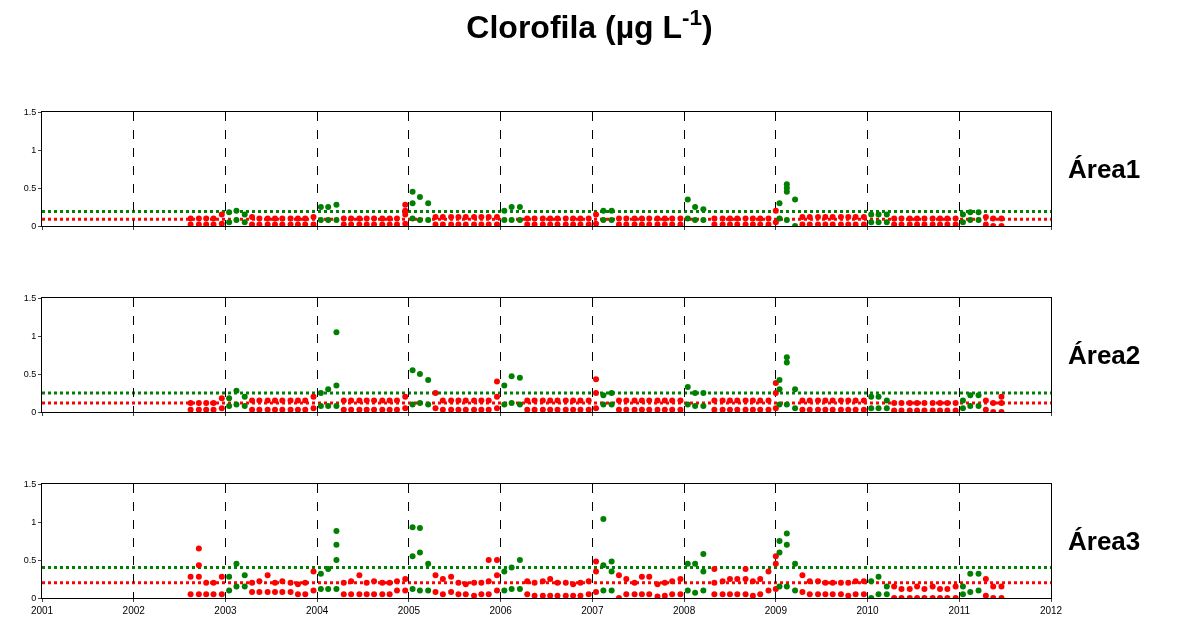 The width and height of the screenshot is (1179, 628). Describe the element at coordinates (776, 610) in the screenshot. I see `x-tick-label: 2009` at that location.